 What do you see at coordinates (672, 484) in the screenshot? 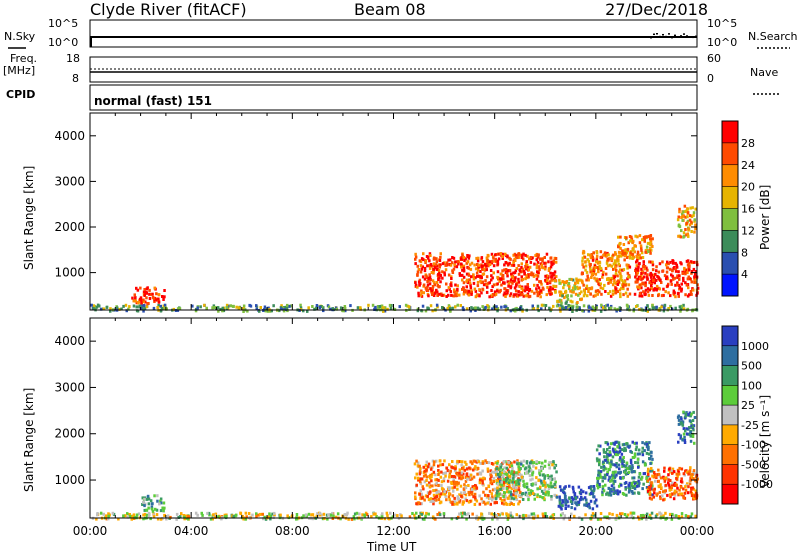
I see `velocity-data-region` at bounding box center [672, 484].